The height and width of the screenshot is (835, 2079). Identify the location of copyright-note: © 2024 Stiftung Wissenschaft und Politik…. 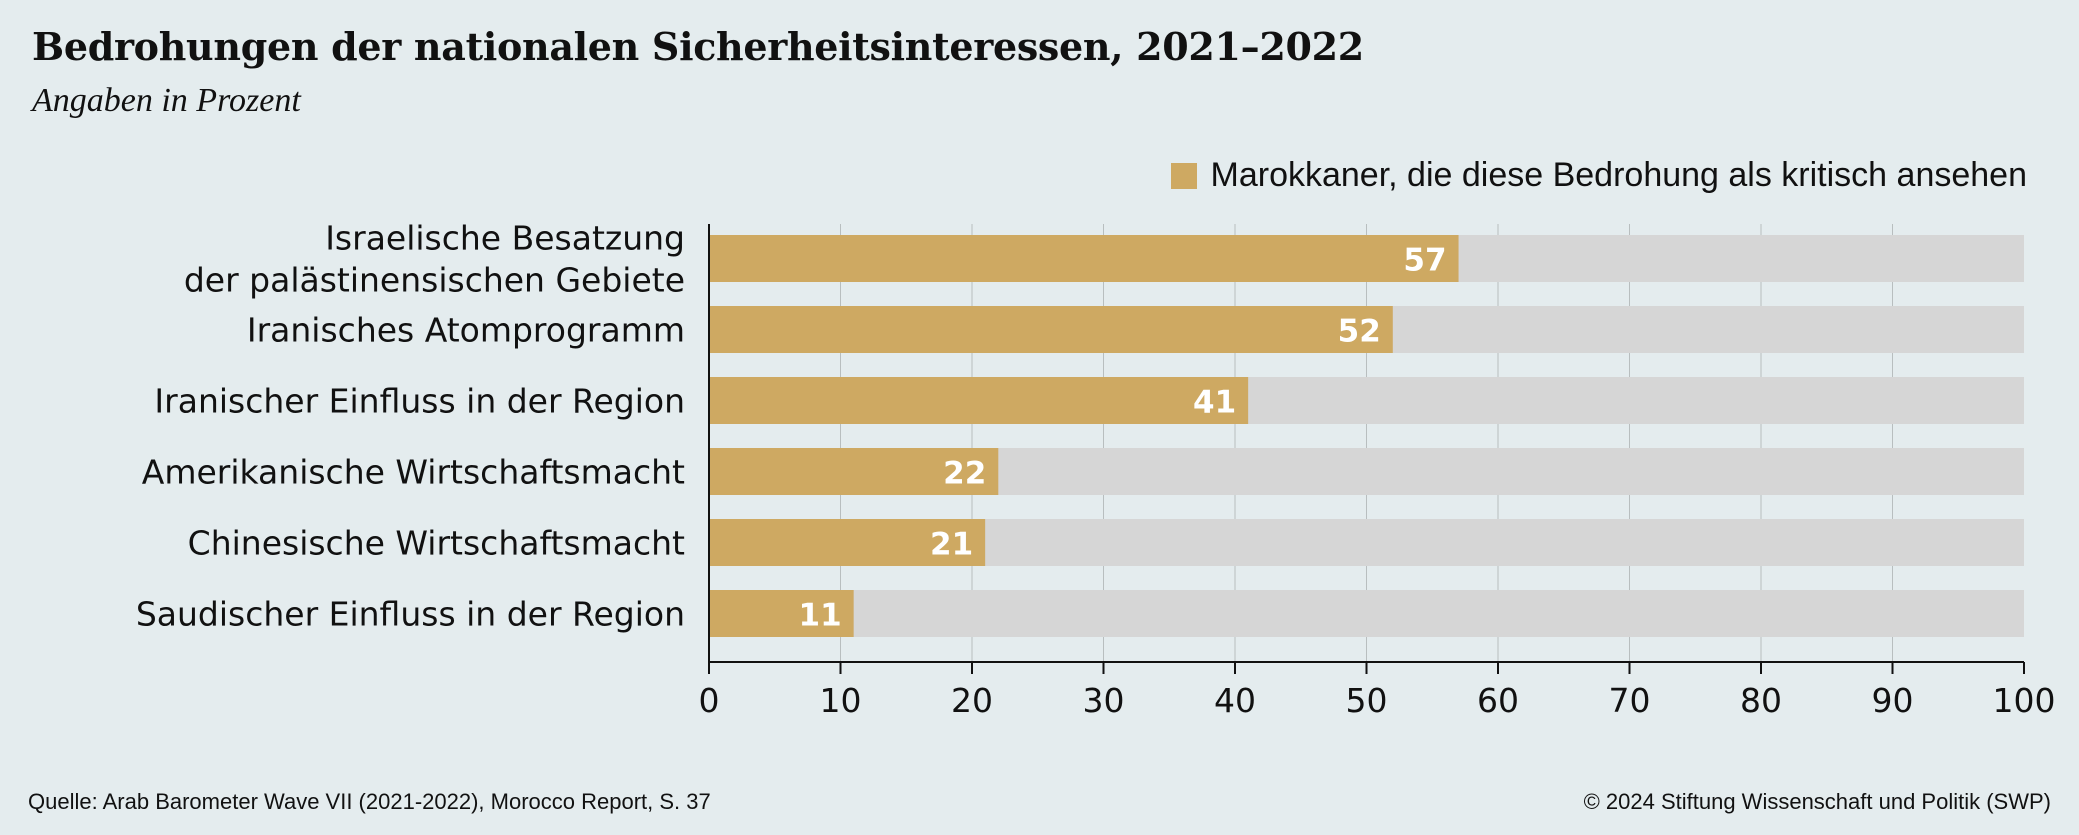
(1817, 801).